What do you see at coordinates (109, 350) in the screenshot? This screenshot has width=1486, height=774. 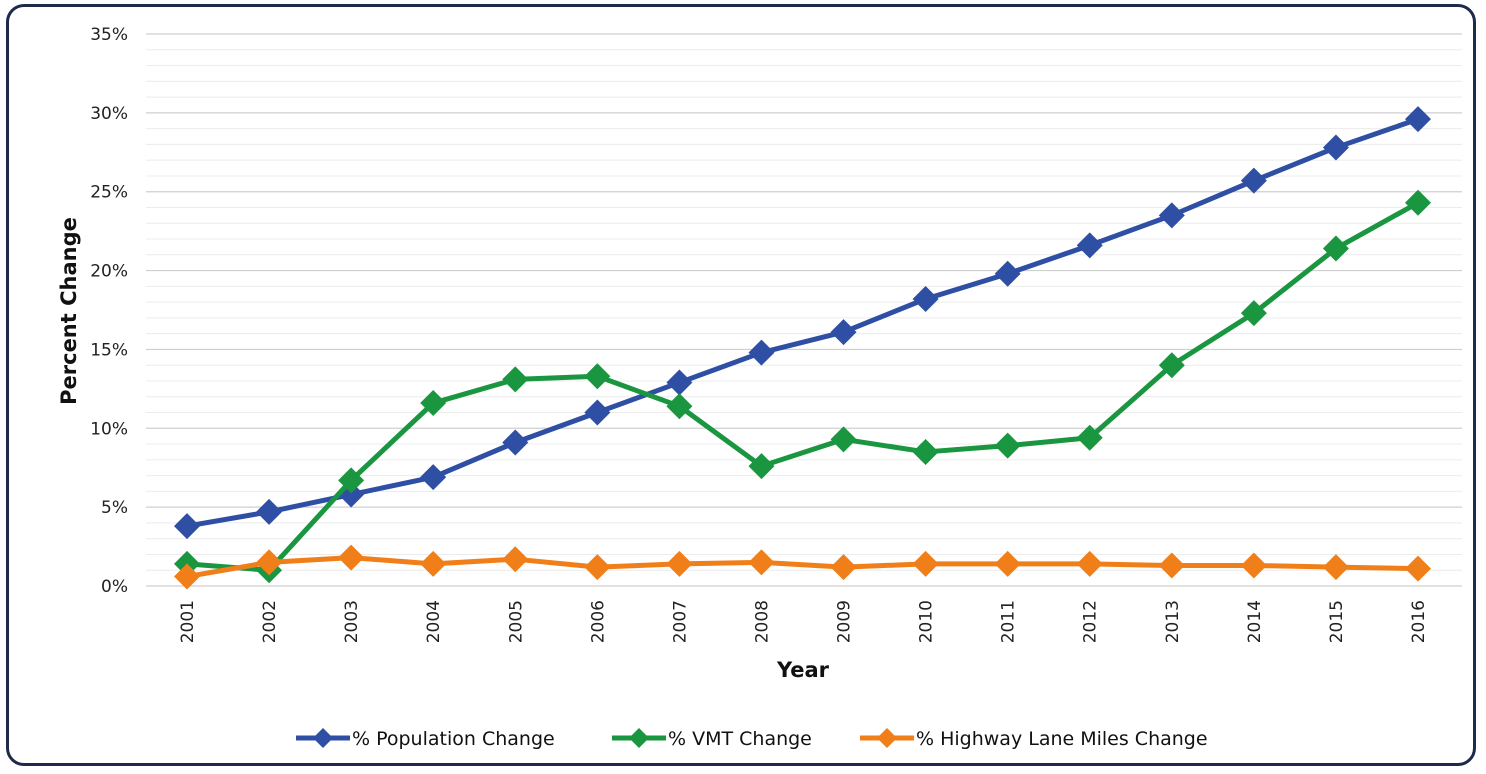 I see `y-tick-label: 15%` at bounding box center [109, 350].